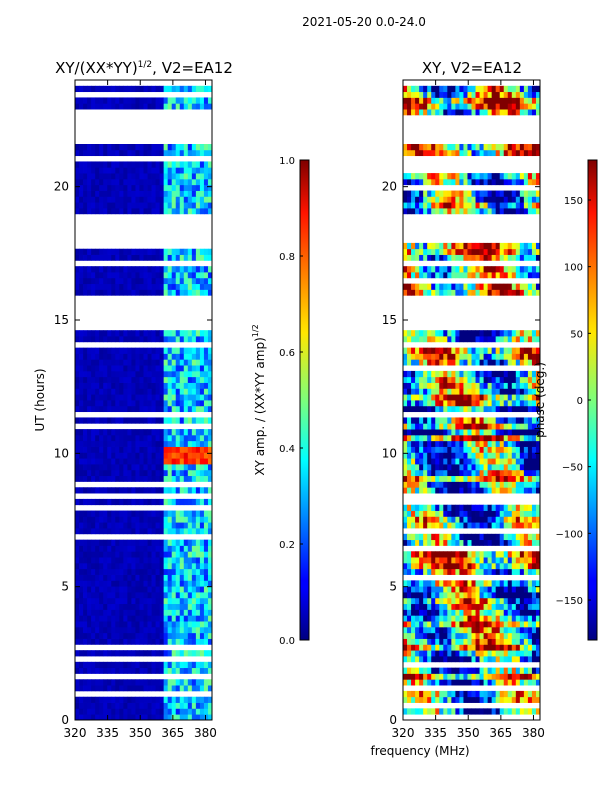  I want to click on x-tick-label: 320, so click(75, 733).